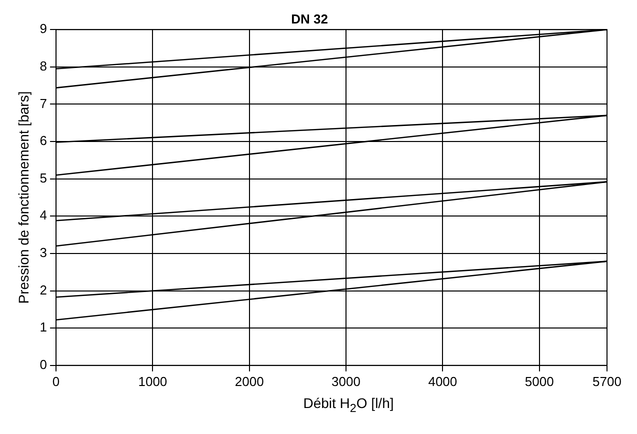 This screenshot has height=434, width=637. What do you see at coordinates (443, 381) in the screenshot?
I see `x-tick-label: 4000` at bounding box center [443, 381].